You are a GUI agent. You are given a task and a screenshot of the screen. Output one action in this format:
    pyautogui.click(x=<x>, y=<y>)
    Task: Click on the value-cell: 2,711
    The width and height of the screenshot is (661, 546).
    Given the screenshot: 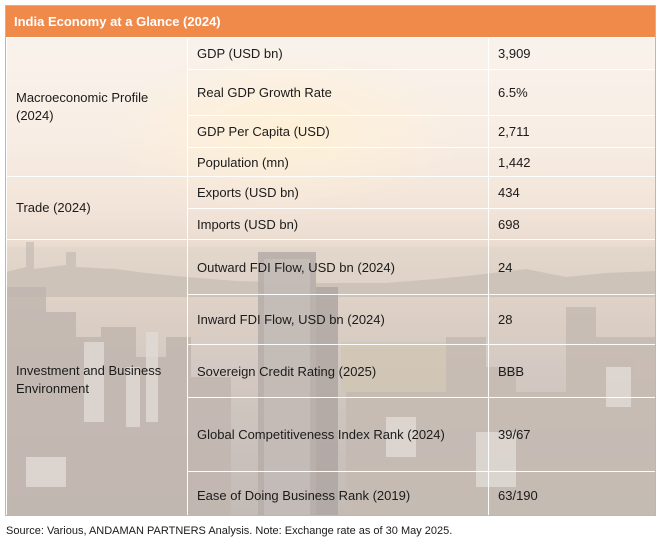 What is the action you would take?
    pyautogui.click(x=571, y=131)
    